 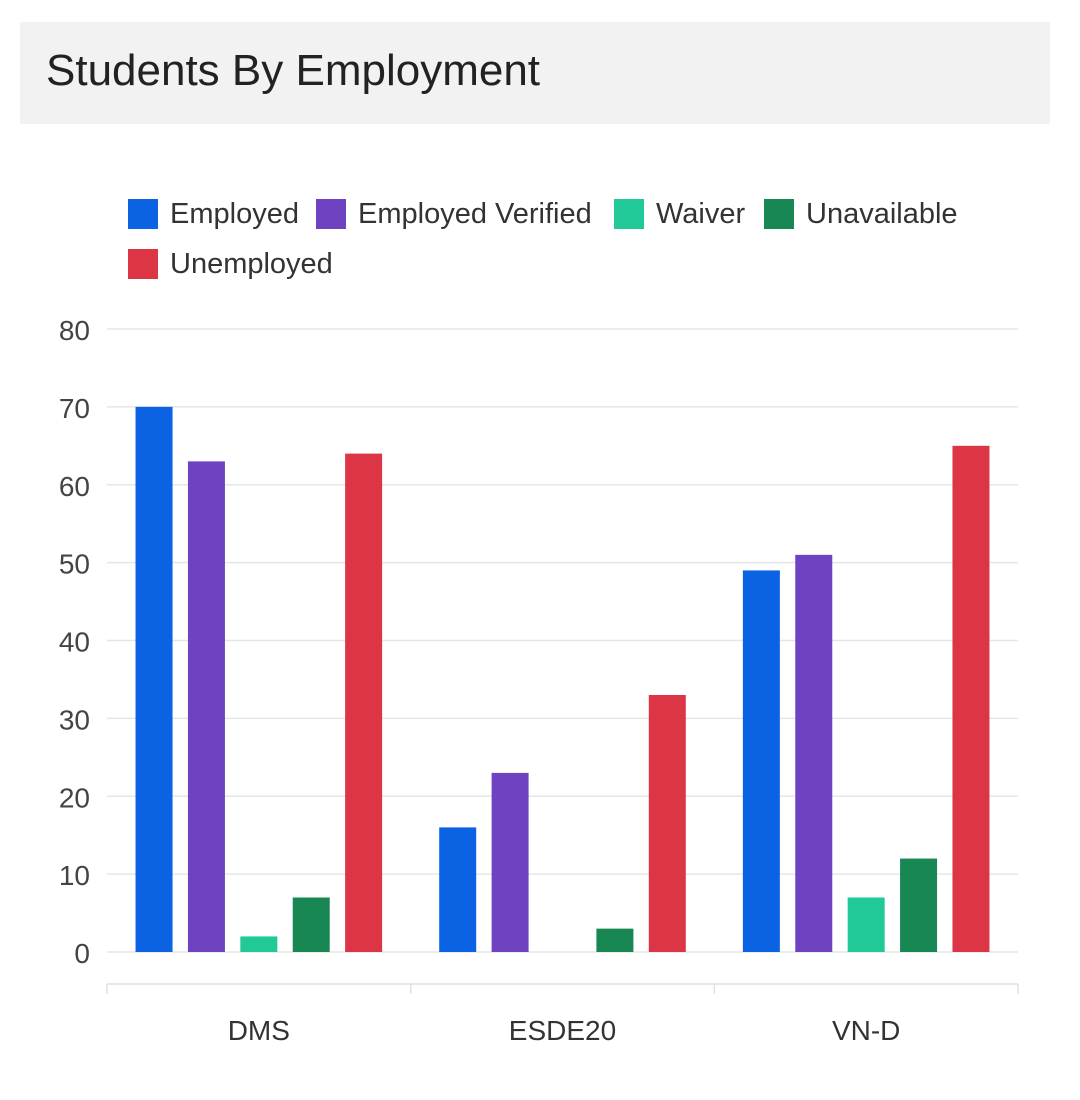 I want to click on y-tick-label: 60, so click(x=74, y=486).